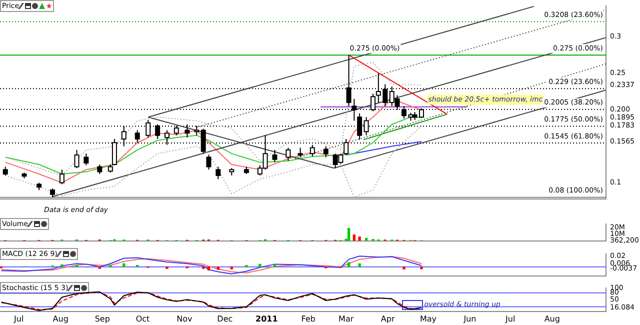 This screenshot has height=325, width=640. Describe the element at coordinates (184, 319) in the screenshot. I see `x-tick-label: Nov` at that location.